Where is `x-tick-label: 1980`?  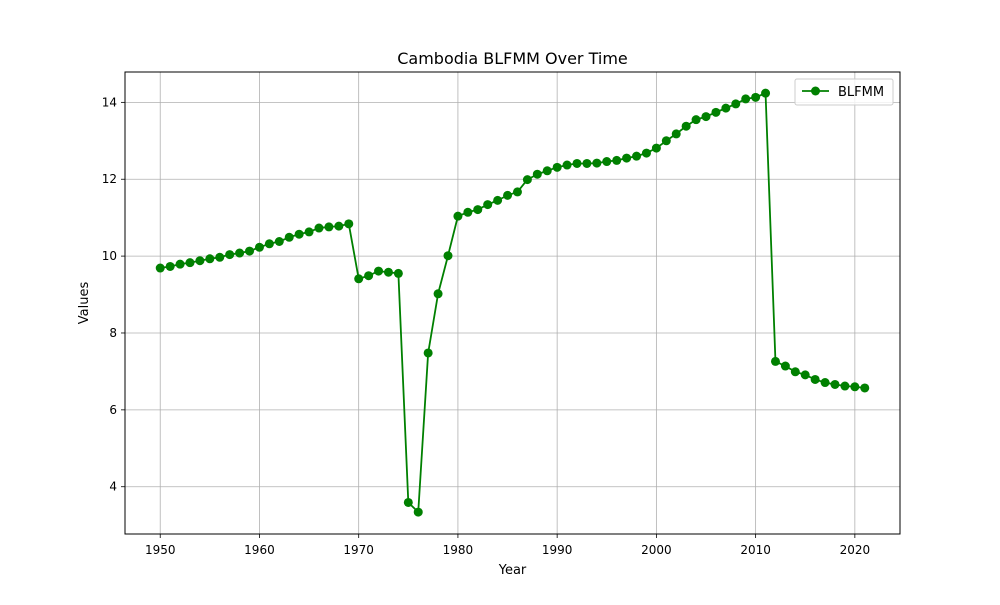 x-tick-label: 1980 is located at coordinates (458, 550).